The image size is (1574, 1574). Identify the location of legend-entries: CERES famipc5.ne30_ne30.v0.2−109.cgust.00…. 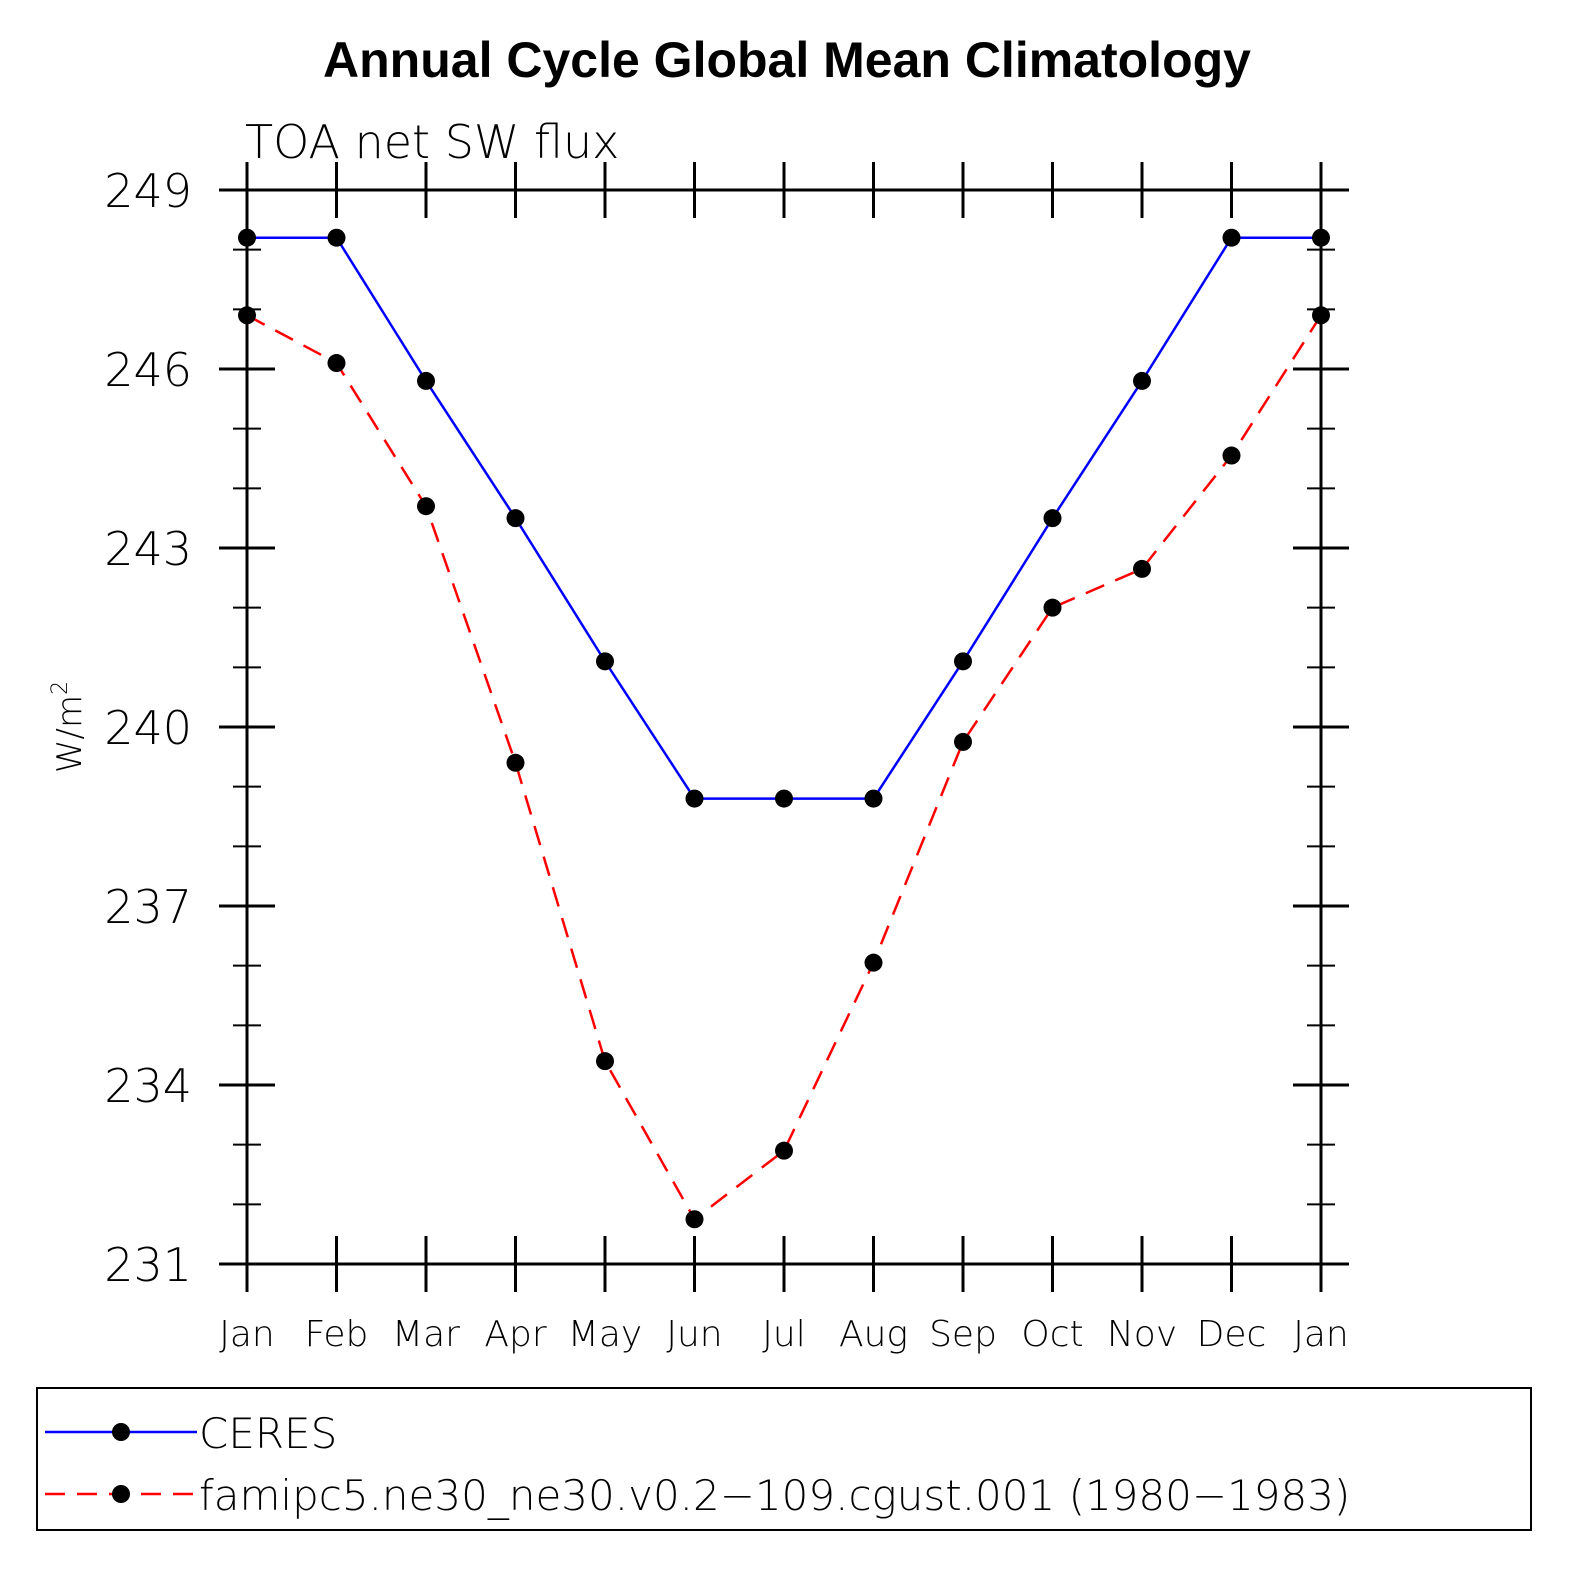
(697, 1464).